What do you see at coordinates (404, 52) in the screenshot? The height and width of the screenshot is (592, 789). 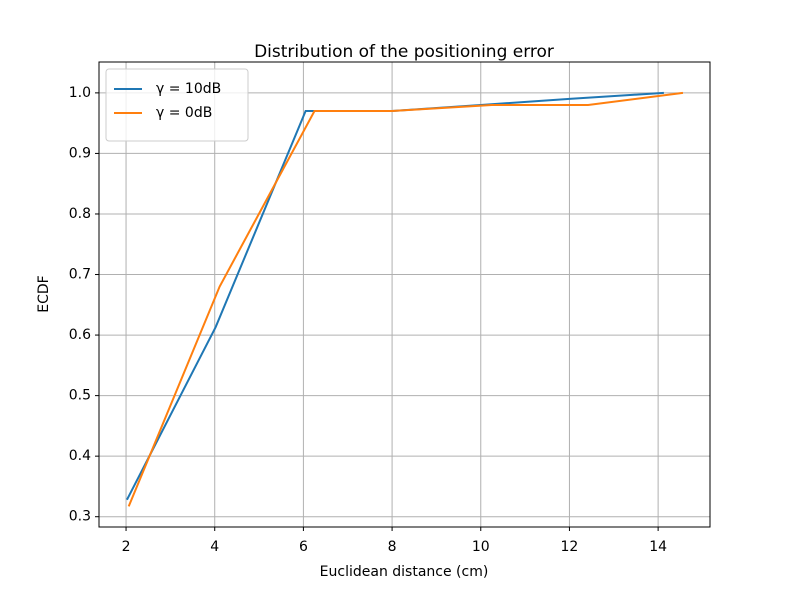 I see `chart-title: Distribution of the positioning error` at bounding box center [404, 52].